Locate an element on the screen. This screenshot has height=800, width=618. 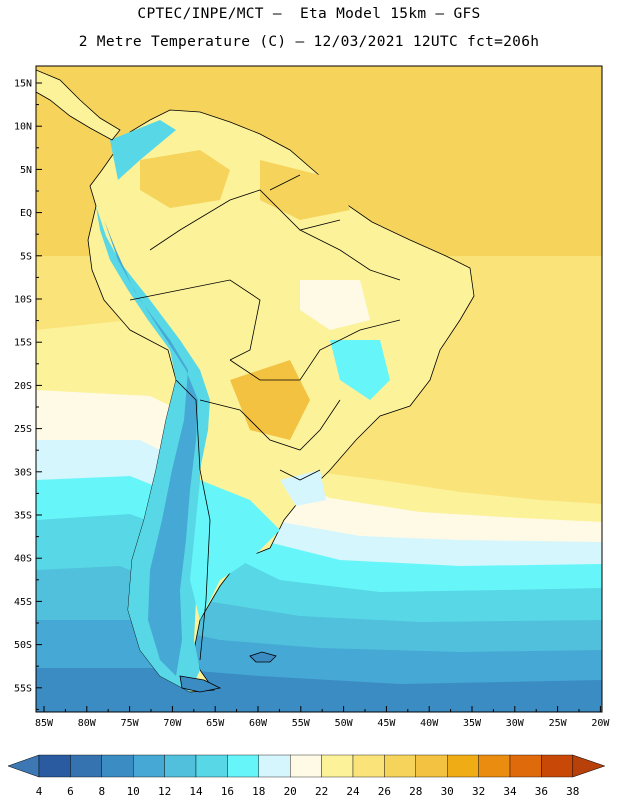
warm-patch-guianas is located at coordinates (305, 190).